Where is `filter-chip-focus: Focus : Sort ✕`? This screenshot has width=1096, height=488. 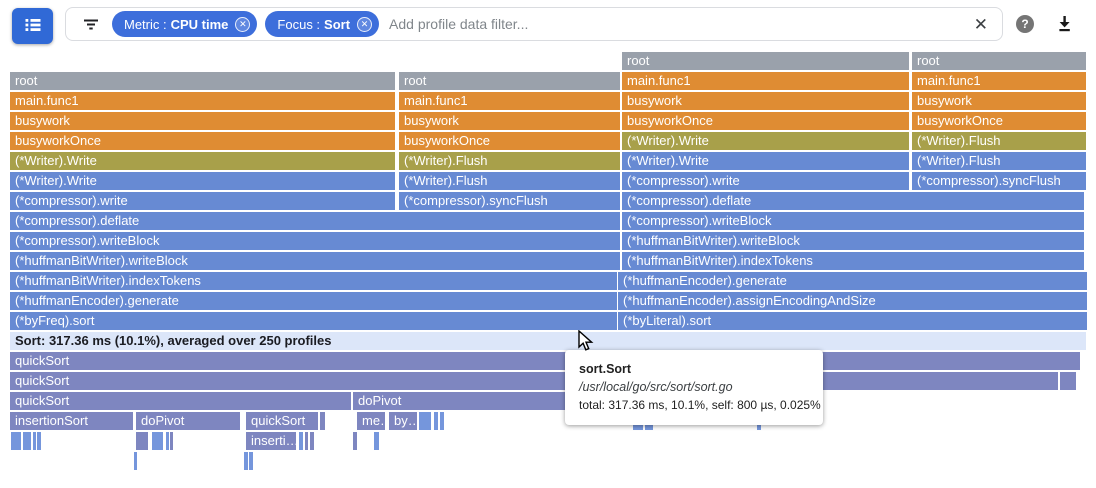 filter-chip-focus: Focus : Sort ✕ is located at coordinates (322, 24).